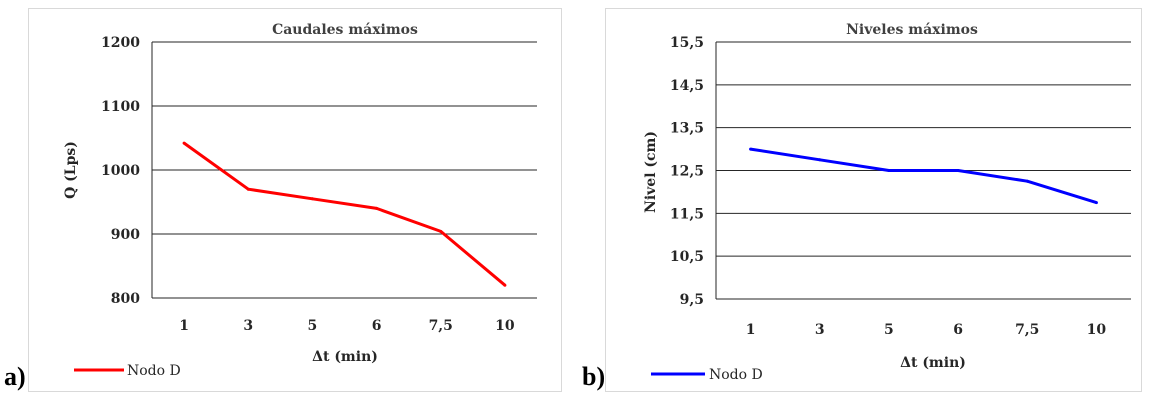 The image size is (1153, 400). Describe the element at coordinates (687, 214) in the screenshot. I see `y-tick-label: 11,5` at that location.